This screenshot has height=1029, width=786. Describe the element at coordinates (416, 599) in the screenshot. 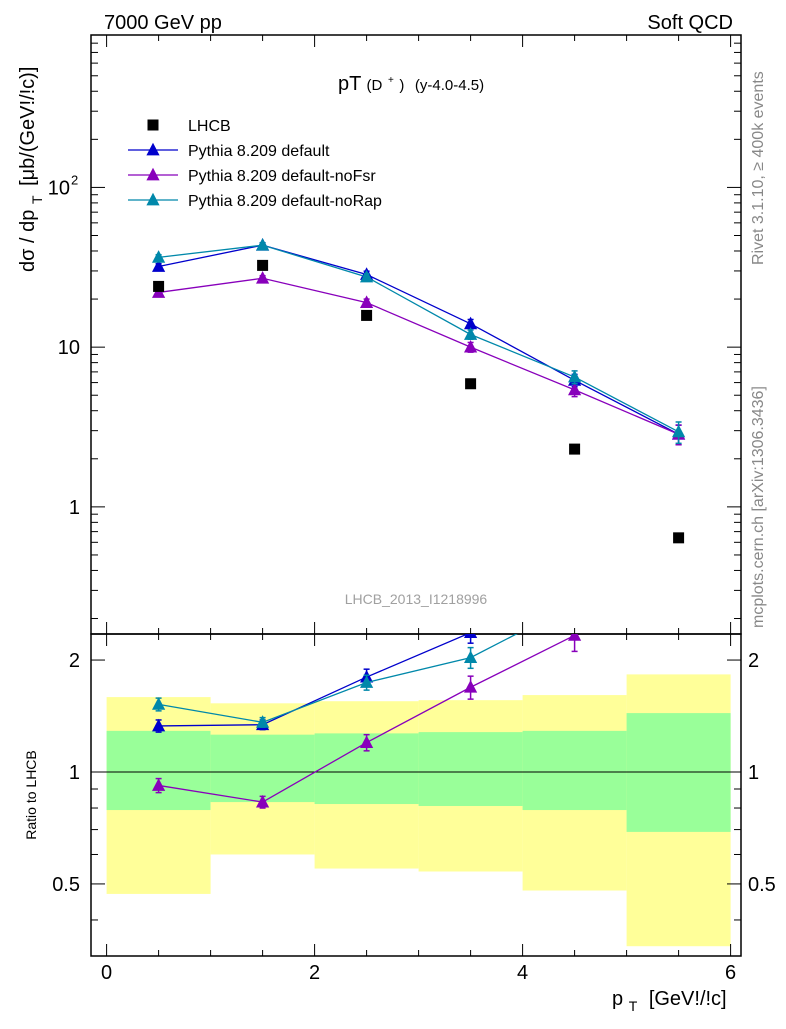

I see `analysis-id: LHCB_2013_I1218996` at that location.